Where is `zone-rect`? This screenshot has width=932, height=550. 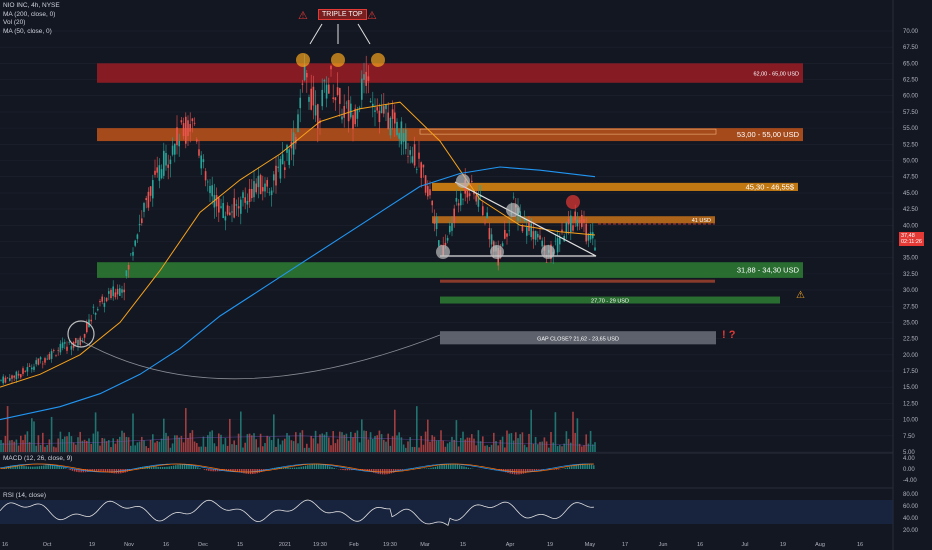 zone-rect is located at coordinates (615, 186).